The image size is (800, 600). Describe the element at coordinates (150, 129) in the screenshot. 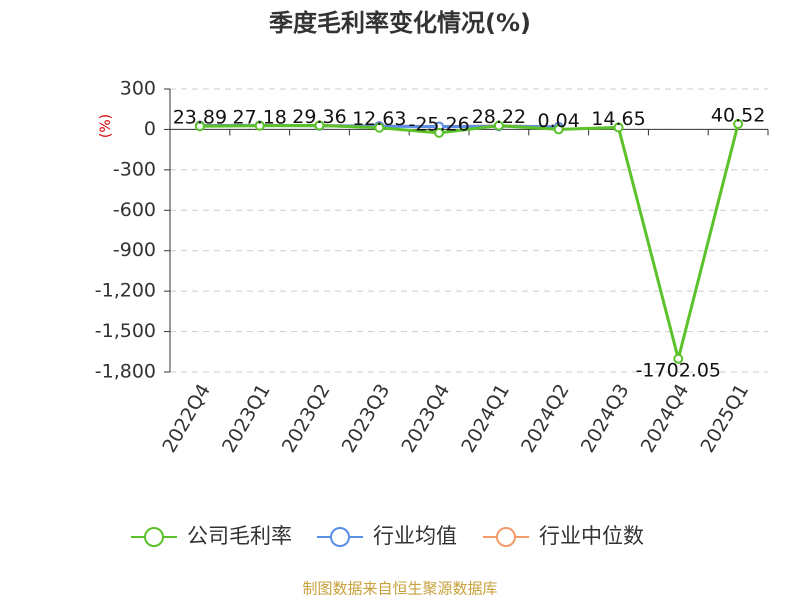

I see `y-tick-label: 0` at that location.